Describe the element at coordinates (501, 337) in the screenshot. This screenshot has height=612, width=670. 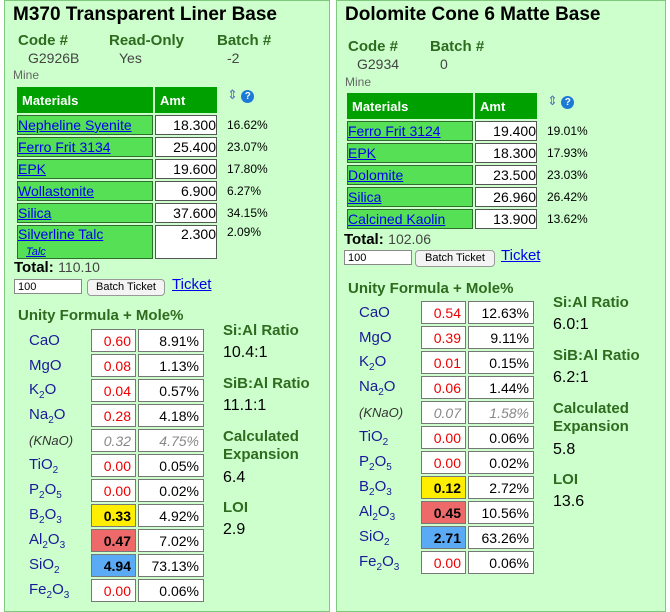
I see `oxide-mole-percent: 9.11%` at that location.